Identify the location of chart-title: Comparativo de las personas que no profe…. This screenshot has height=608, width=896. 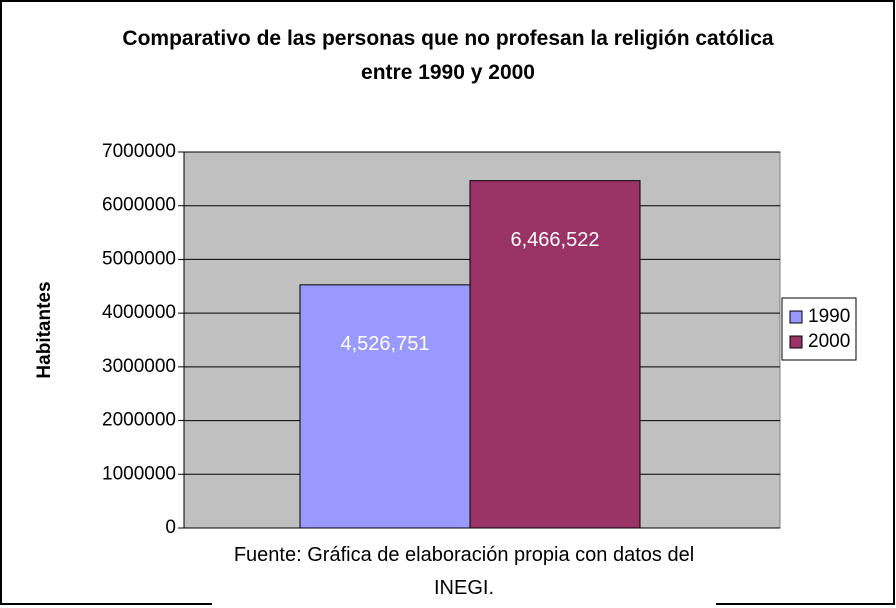
(448, 55).